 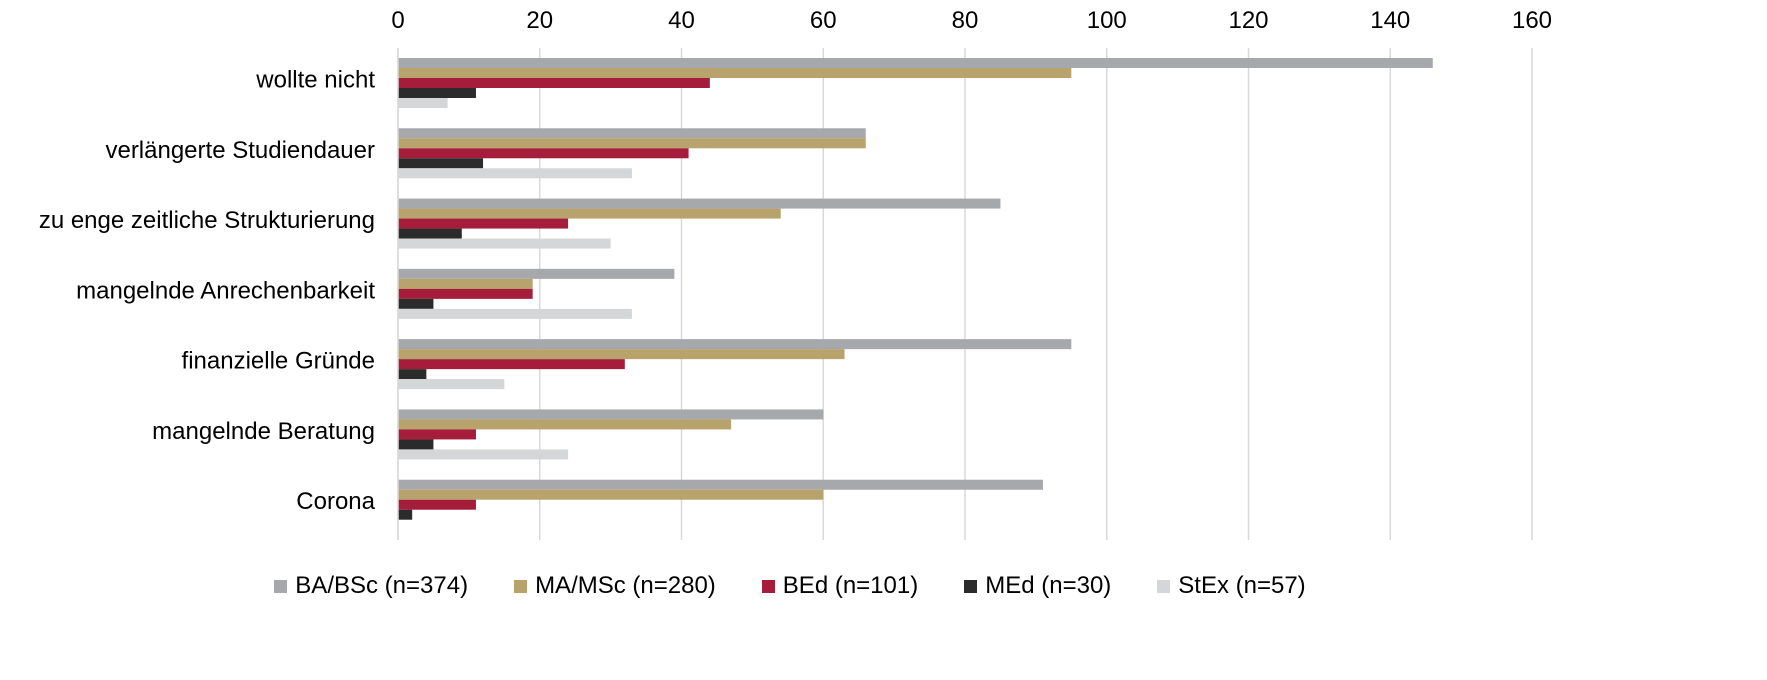 I want to click on x-tick-label: 0, so click(x=397, y=20).